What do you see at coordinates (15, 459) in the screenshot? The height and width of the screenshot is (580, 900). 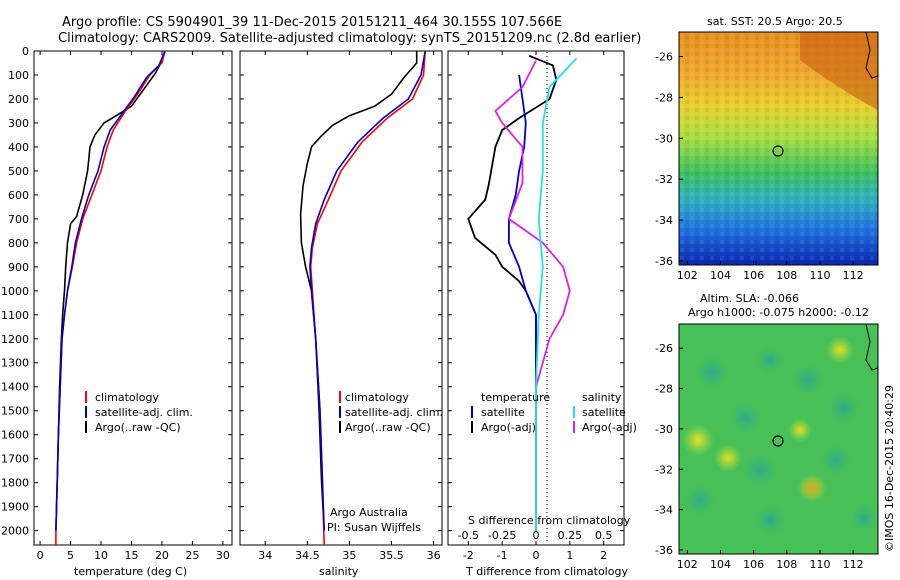 I see `depth-tick-label: 1700` at bounding box center [15, 459].